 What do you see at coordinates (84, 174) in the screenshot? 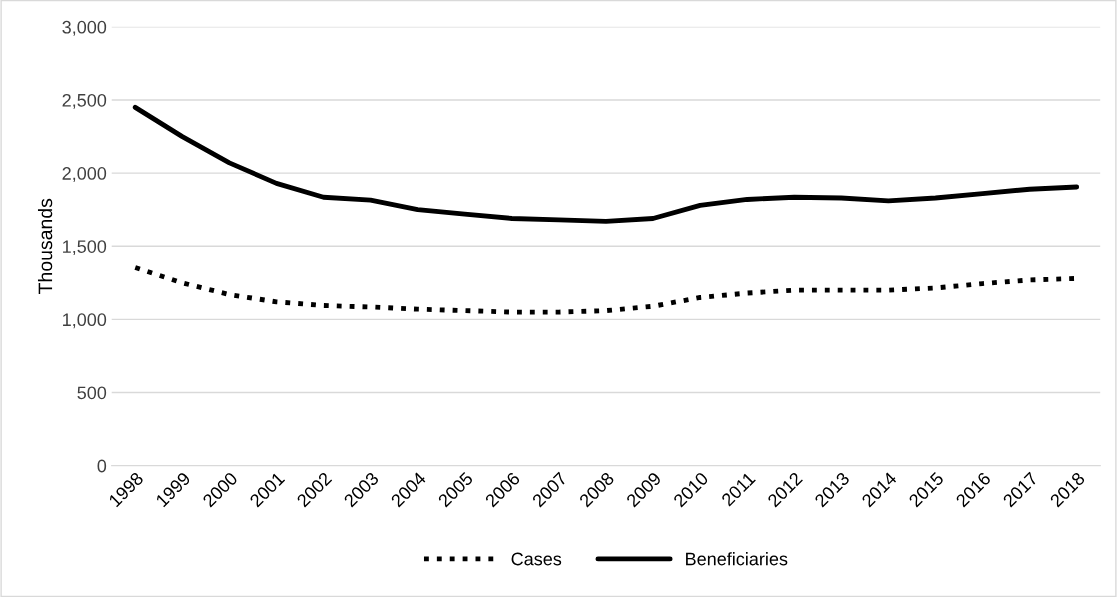
I see `y-tick-label: 2,000` at bounding box center [84, 174].